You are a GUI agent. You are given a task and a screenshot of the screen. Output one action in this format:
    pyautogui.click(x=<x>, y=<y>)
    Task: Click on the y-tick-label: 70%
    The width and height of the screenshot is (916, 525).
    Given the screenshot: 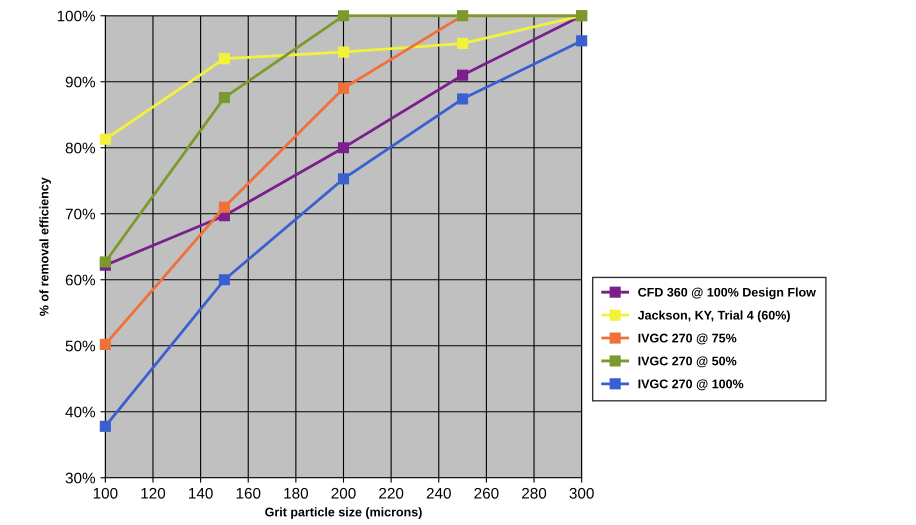 What is the action you would take?
    pyautogui.click(x=81, y=214)
    